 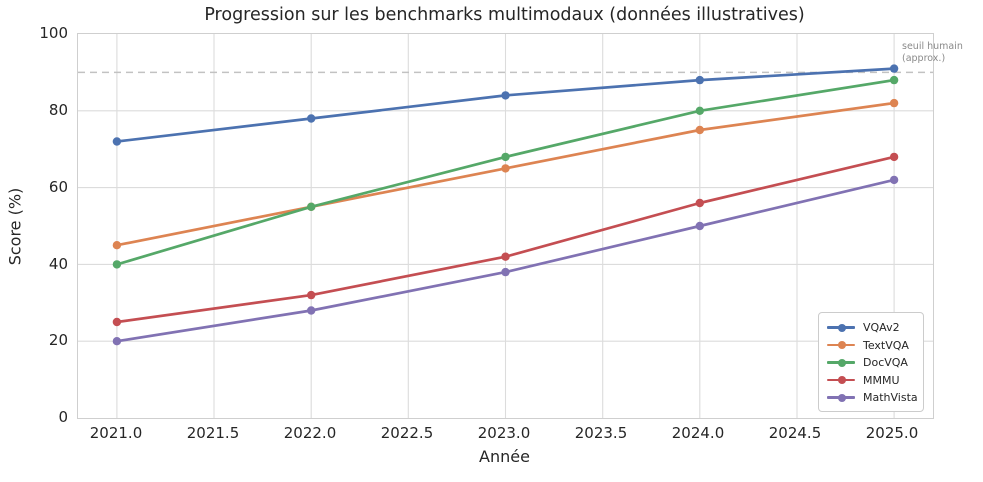 I want to click on y-axis-label: Score (%), so click(x=15, y=226).